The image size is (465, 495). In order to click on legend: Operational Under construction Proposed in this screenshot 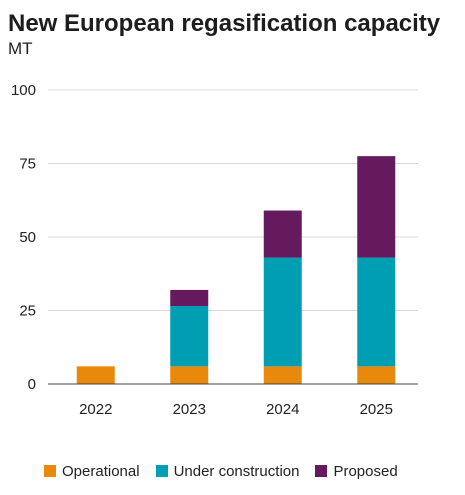, I will do `click(221, 471)`.